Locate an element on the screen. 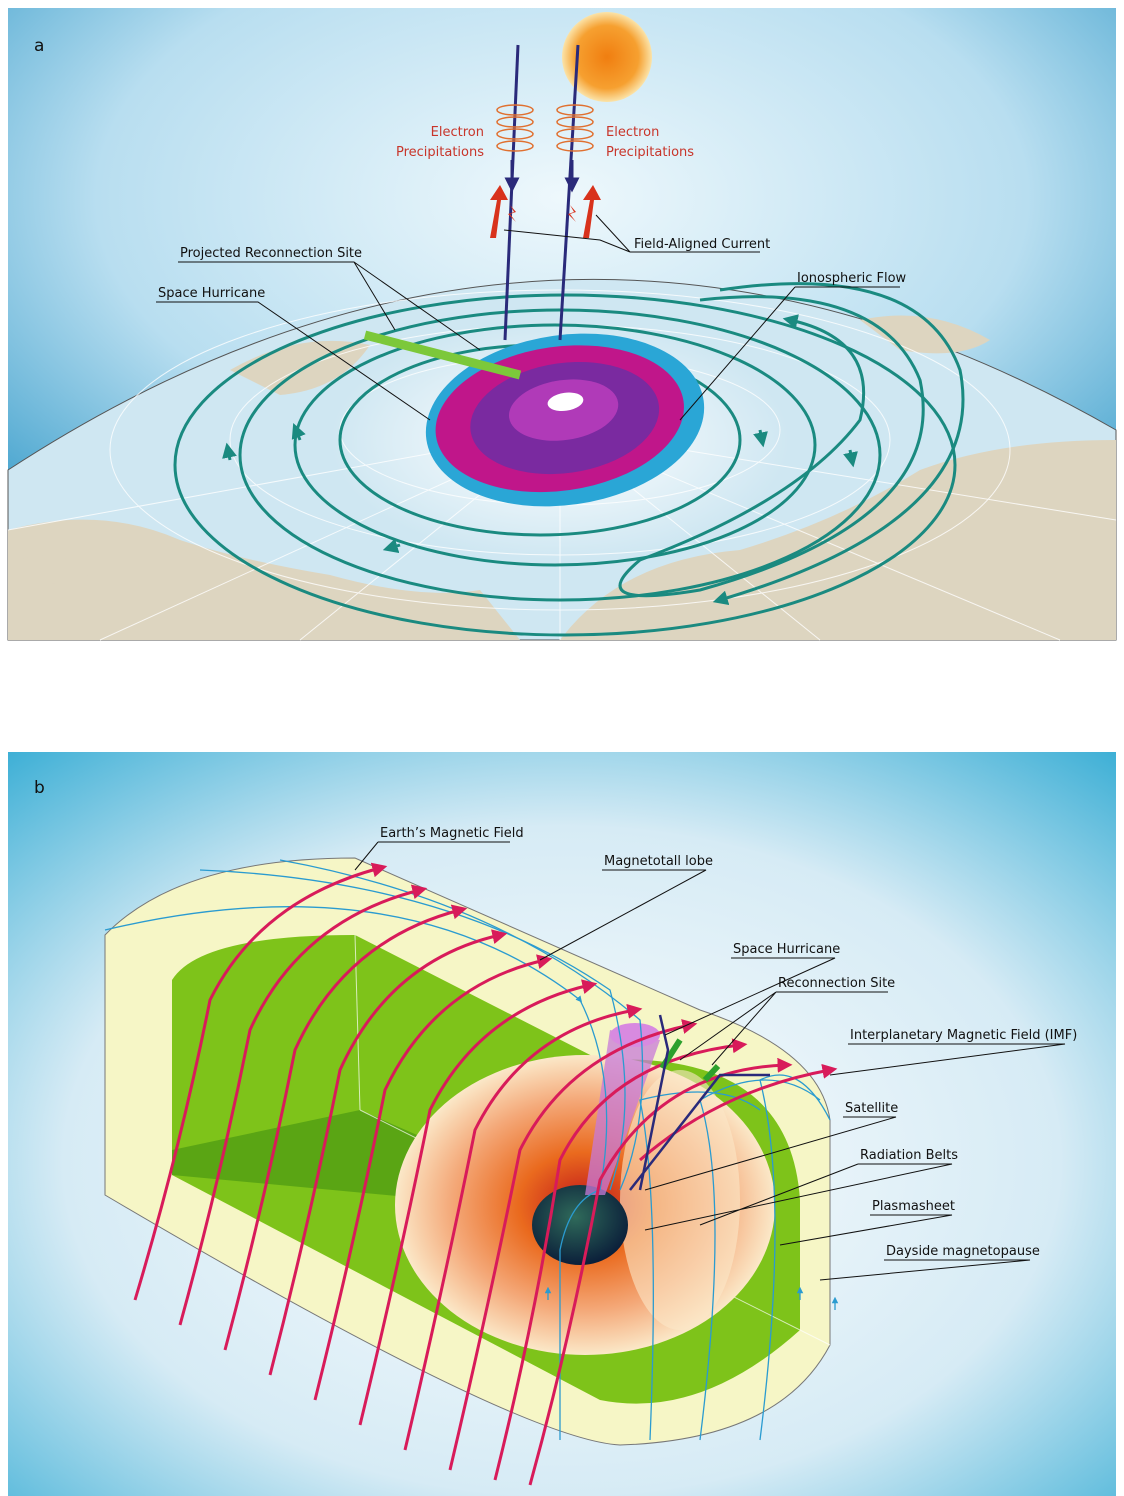  annotation: Dayside magnetopause is located at coordinates (963, 1251).